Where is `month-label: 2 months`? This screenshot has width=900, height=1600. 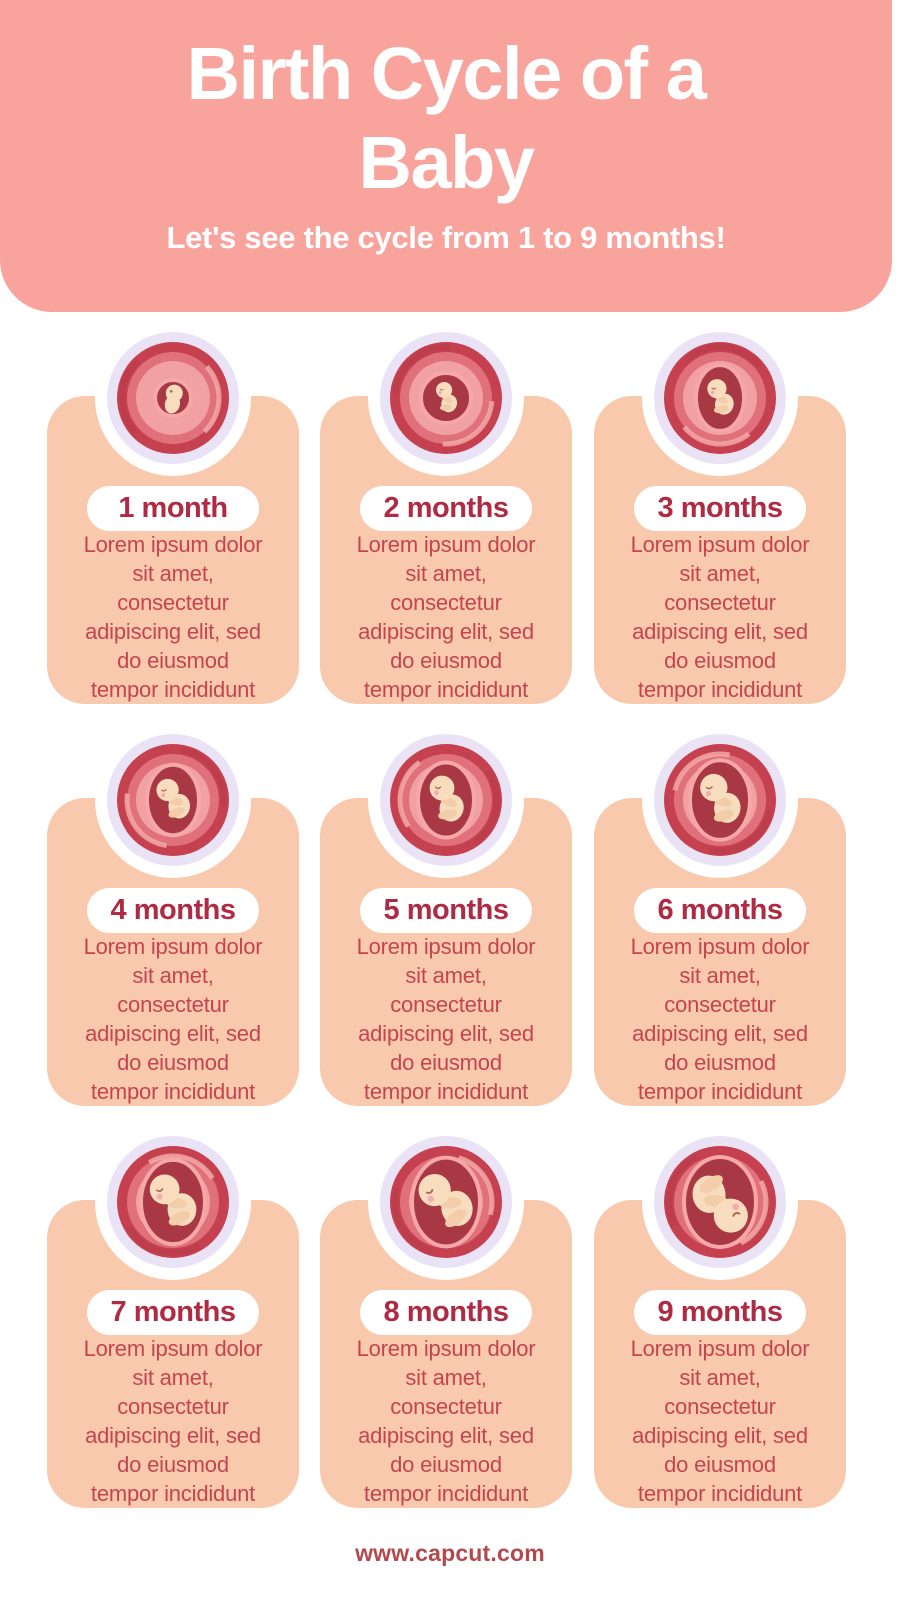
month-label: 2 months is located at coordinates (446, 508).